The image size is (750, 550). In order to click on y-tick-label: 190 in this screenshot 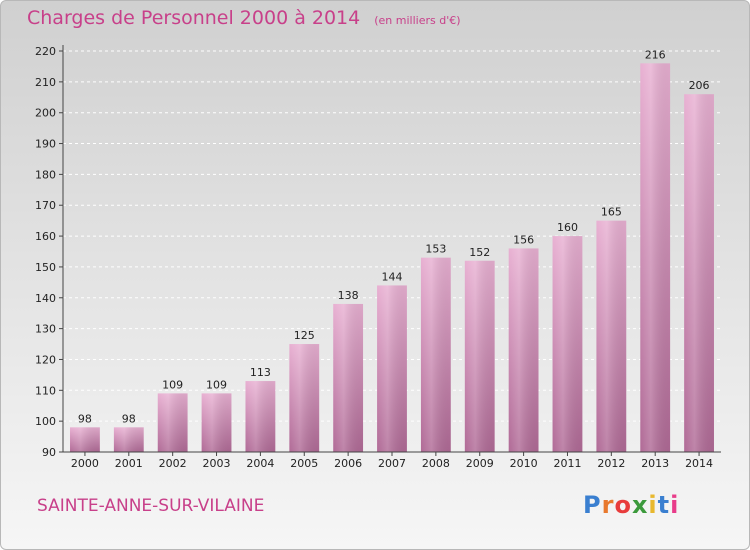, I will do `click(45, 144)`.